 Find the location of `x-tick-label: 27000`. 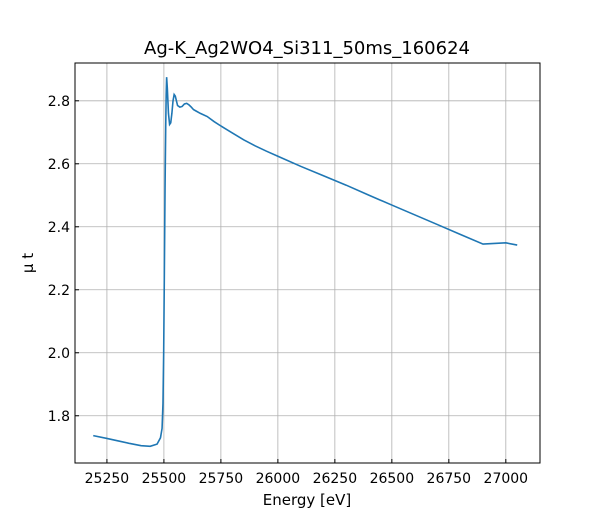

x-tick-label: 27000 is located at coordinates (506, 479).